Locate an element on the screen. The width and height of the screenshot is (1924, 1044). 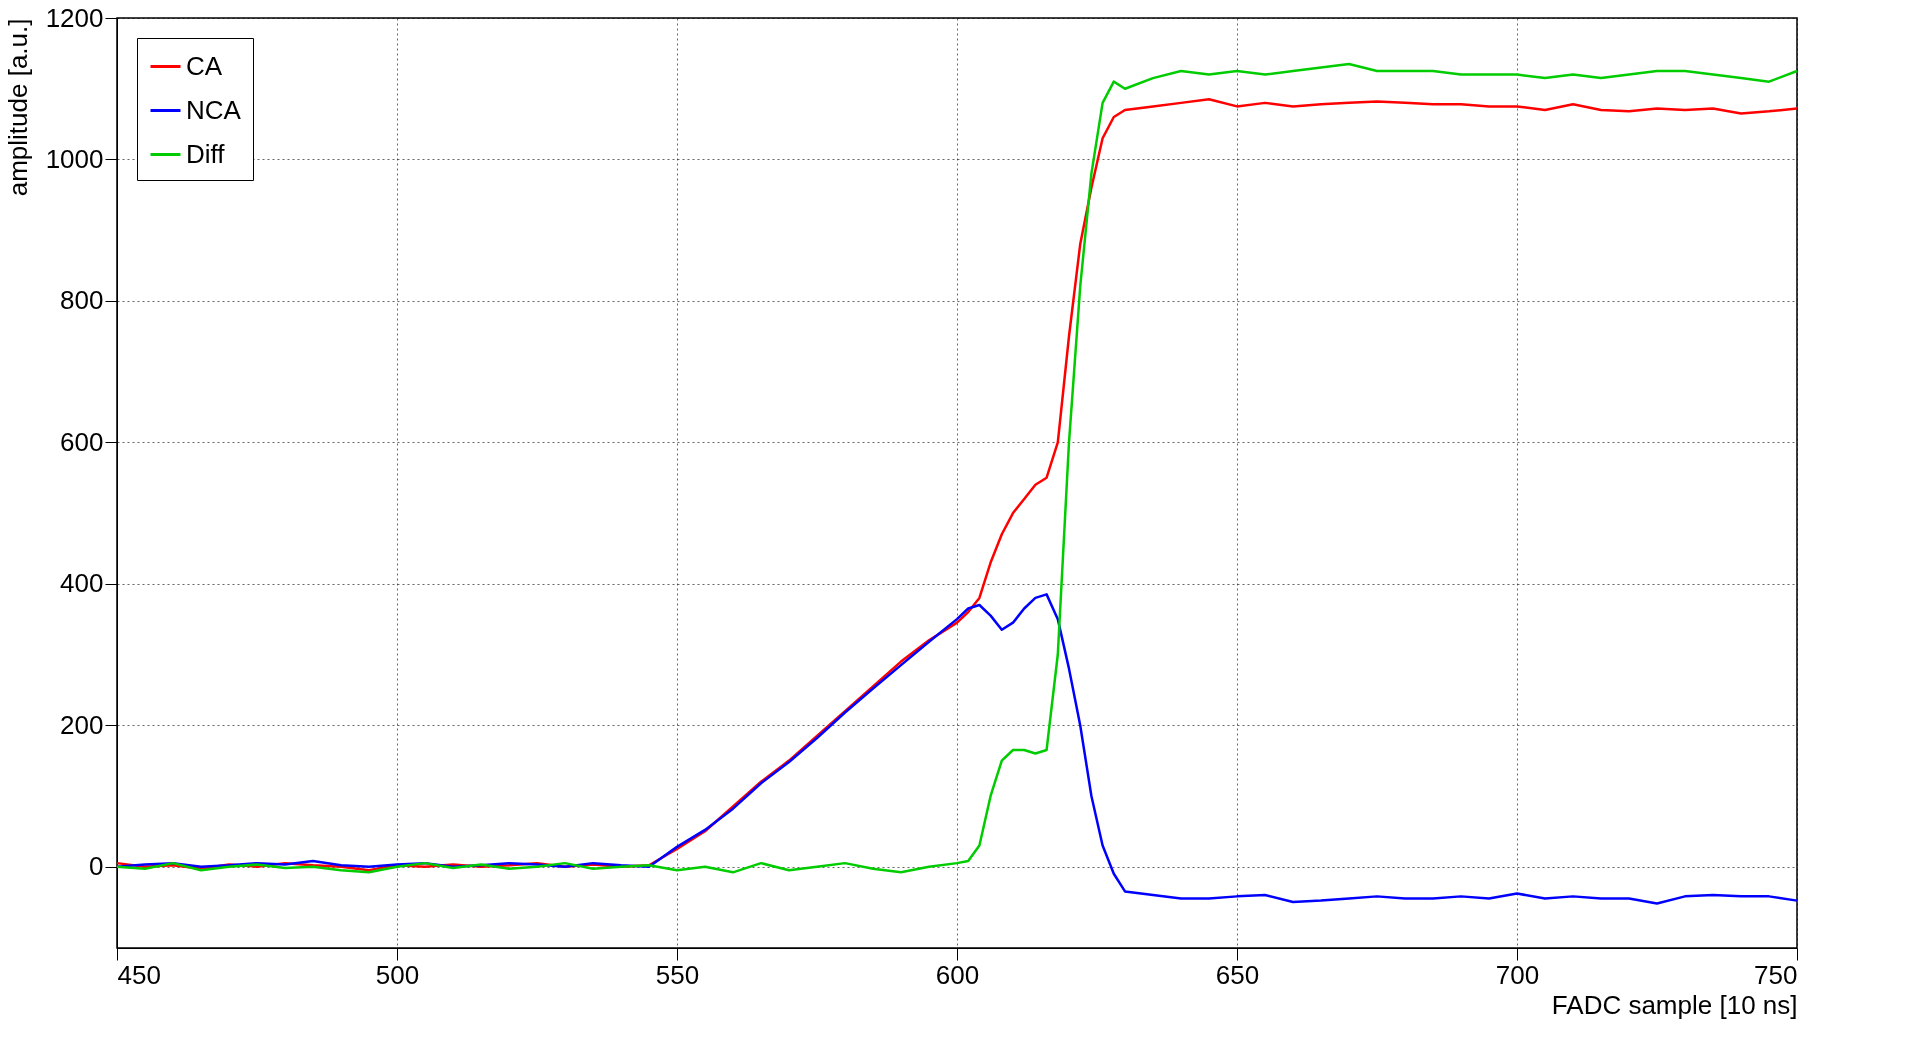
legend-label: NCA is located at coordinates (214, 109).